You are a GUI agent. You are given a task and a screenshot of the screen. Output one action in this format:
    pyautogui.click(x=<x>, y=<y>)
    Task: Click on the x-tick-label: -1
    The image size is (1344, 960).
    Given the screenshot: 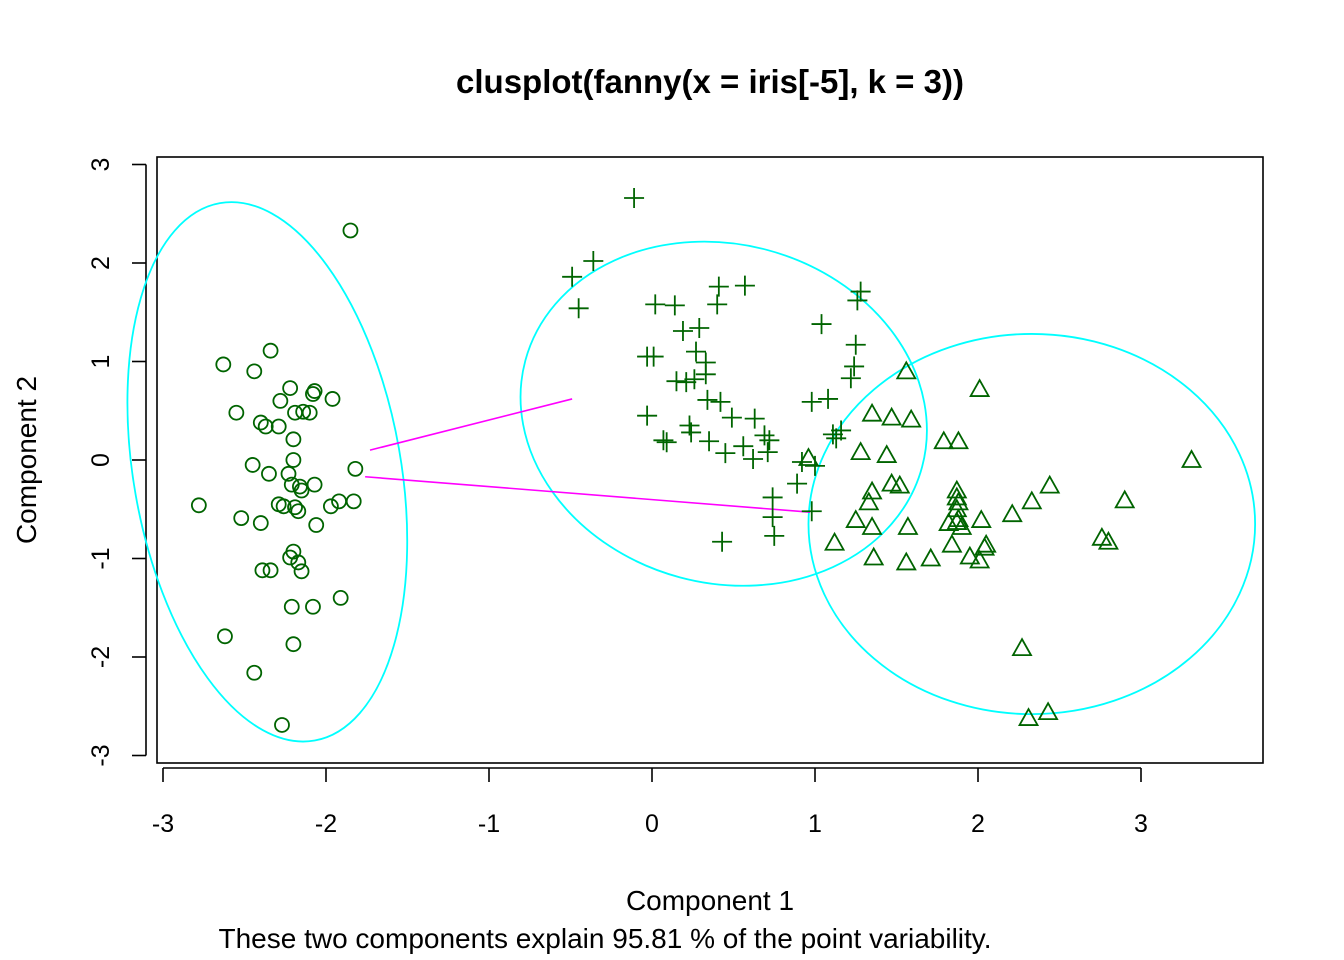 What is the action you would take?
    pyautogui.click(x=489, y=824)
    